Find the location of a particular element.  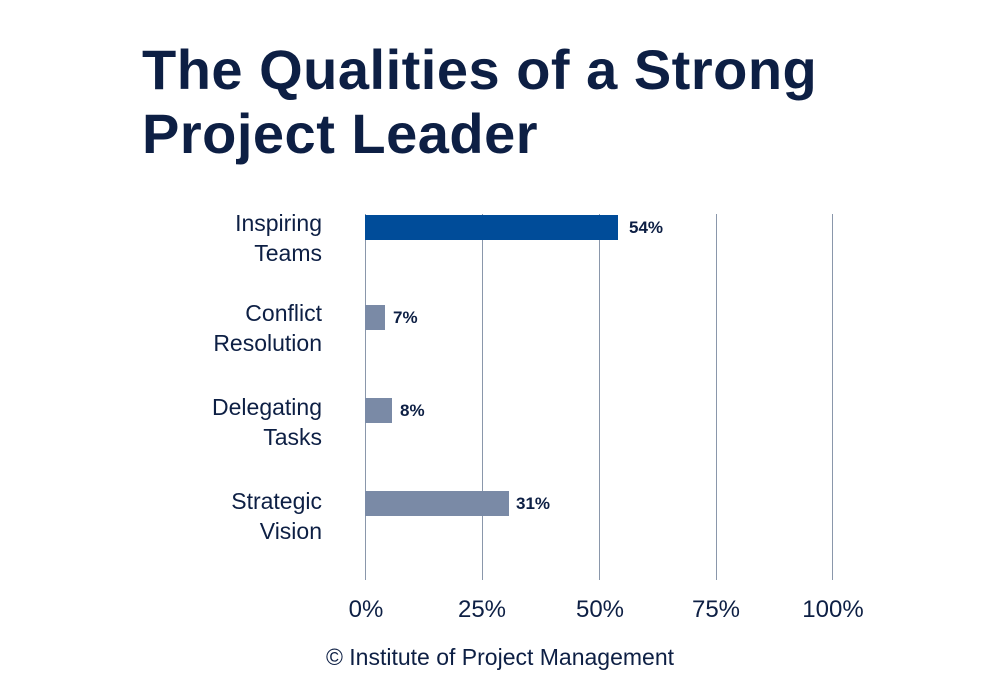

category-label: Vision is located at coordinates (290, 531).